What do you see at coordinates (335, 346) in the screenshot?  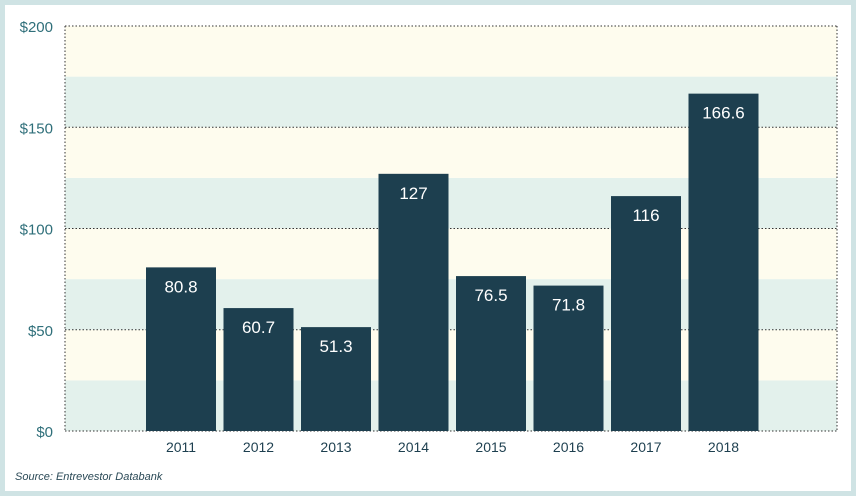 I see `bar-value-label: 51.3` at bounding box center [335, 346].